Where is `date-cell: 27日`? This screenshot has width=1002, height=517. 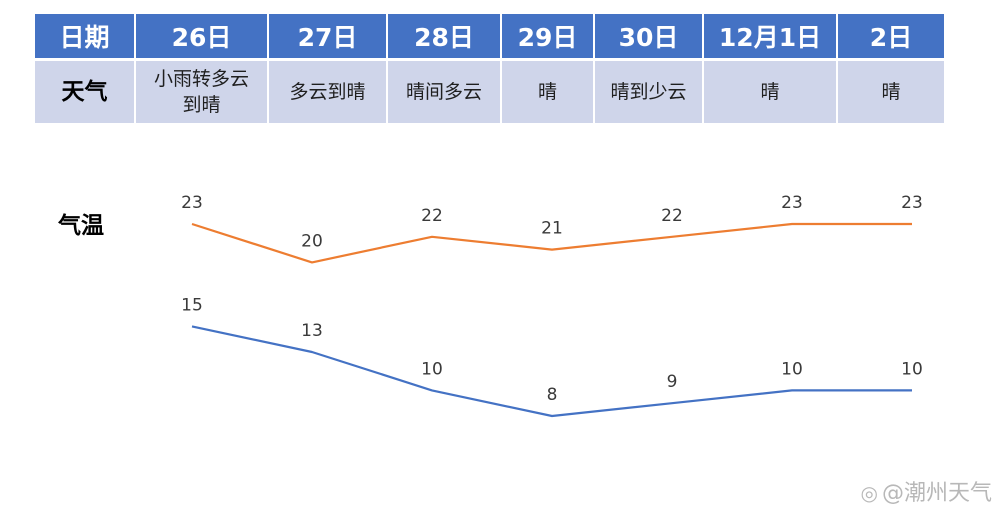
date-cell: 27日 is located at coordinates (327, 37).